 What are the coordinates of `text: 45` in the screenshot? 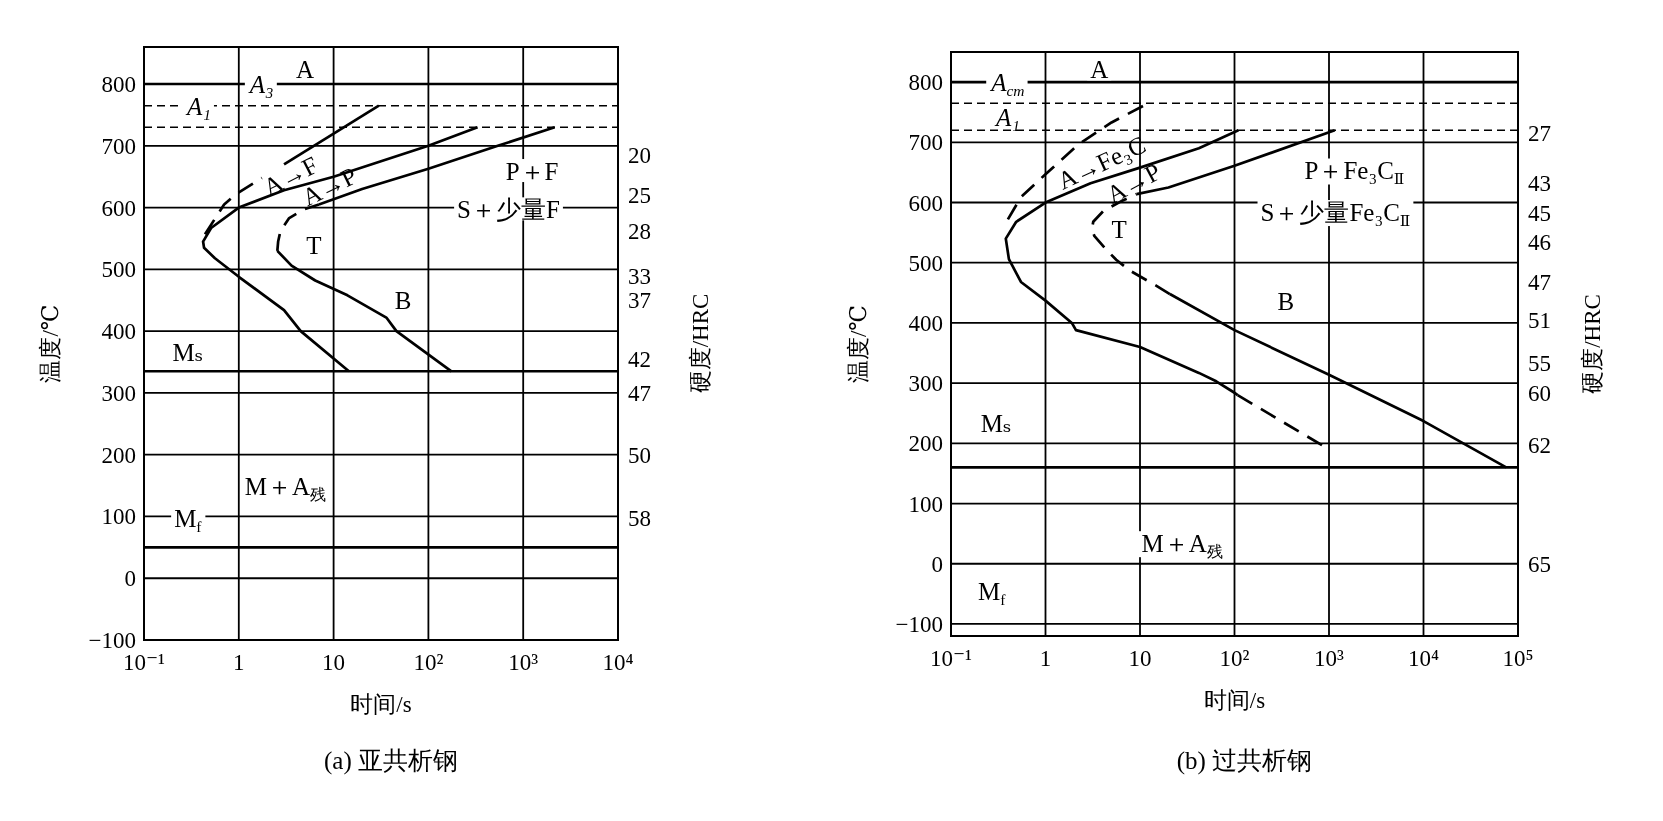 It's located at (1539, 213).